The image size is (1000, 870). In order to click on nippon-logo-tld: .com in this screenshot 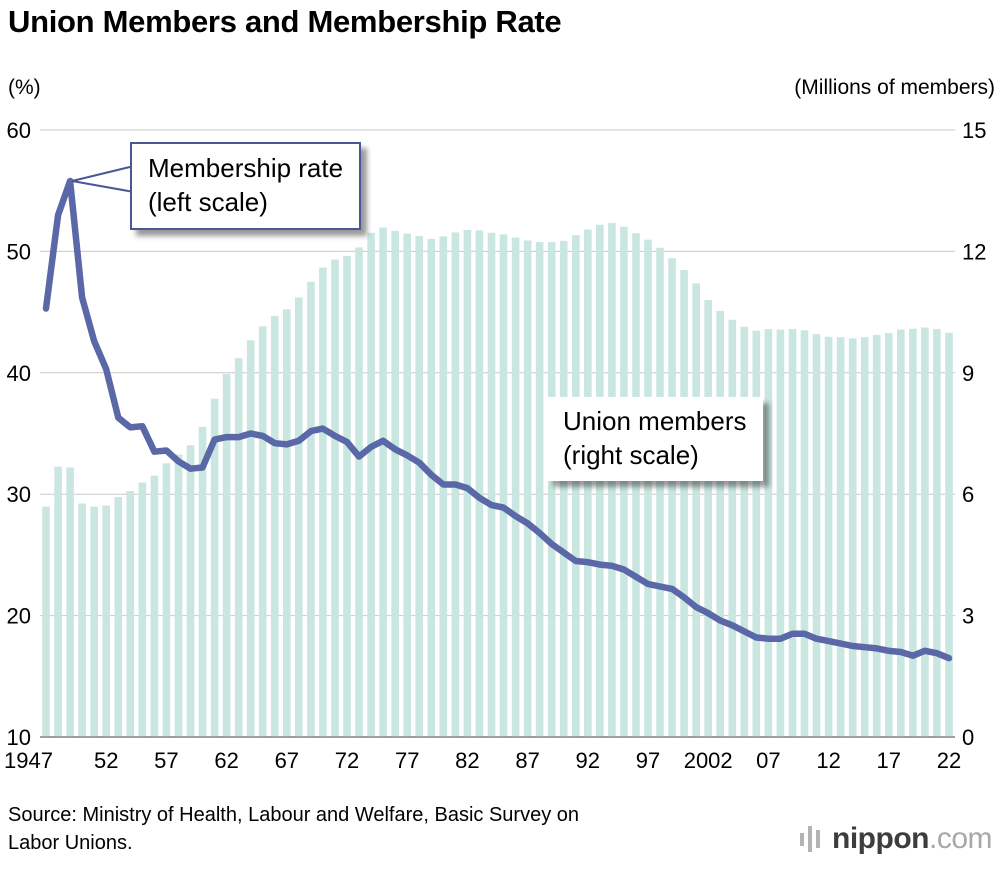, I will do `click(960, 838)`.